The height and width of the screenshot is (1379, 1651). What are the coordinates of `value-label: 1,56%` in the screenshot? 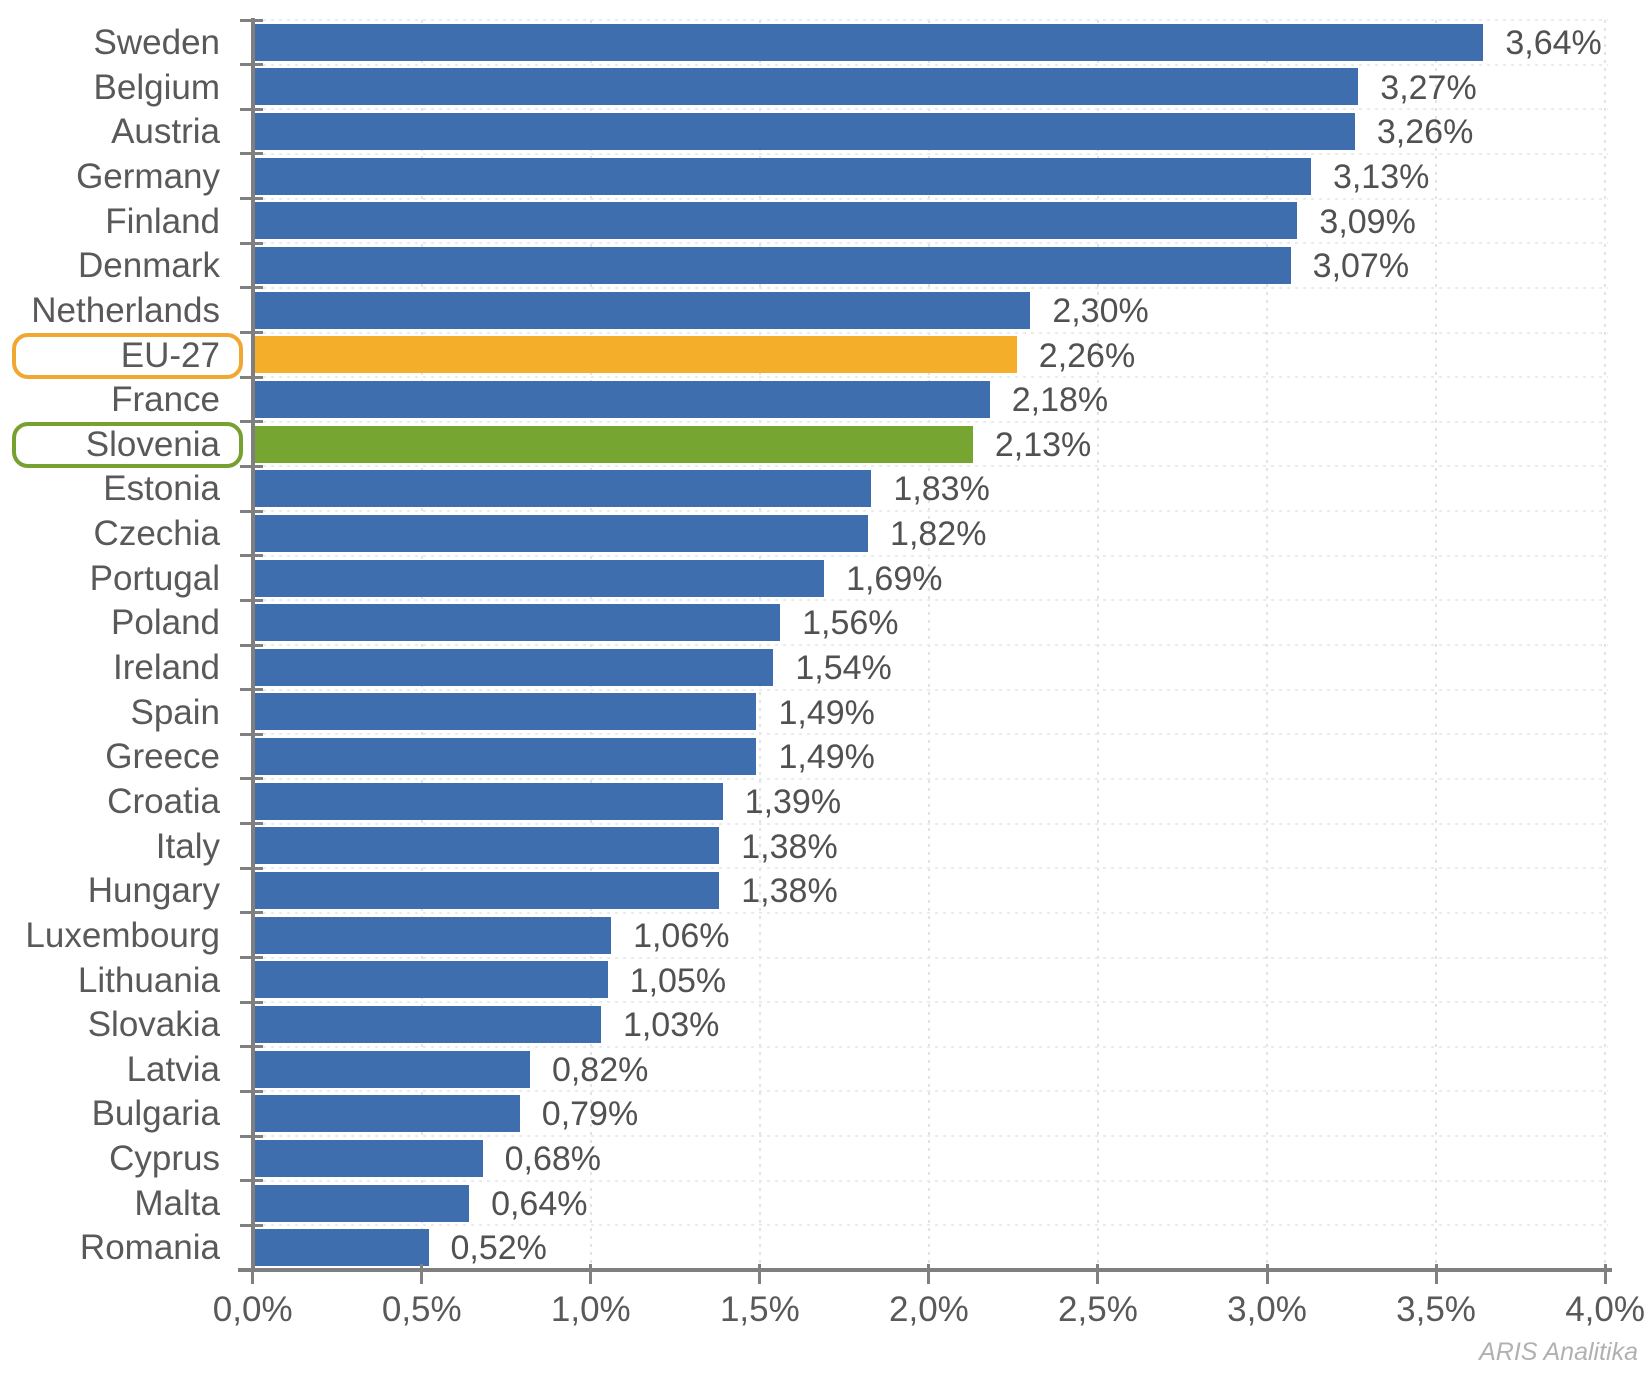 It's located at (850, 623).